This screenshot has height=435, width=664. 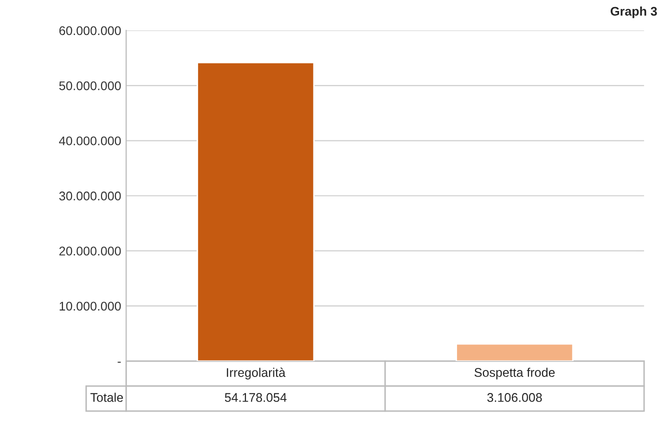 What do you see at coordinates (90, 85) in the screenshot?
I see `y-tick-label: 50.000.000` at bounding box center [90, 85].